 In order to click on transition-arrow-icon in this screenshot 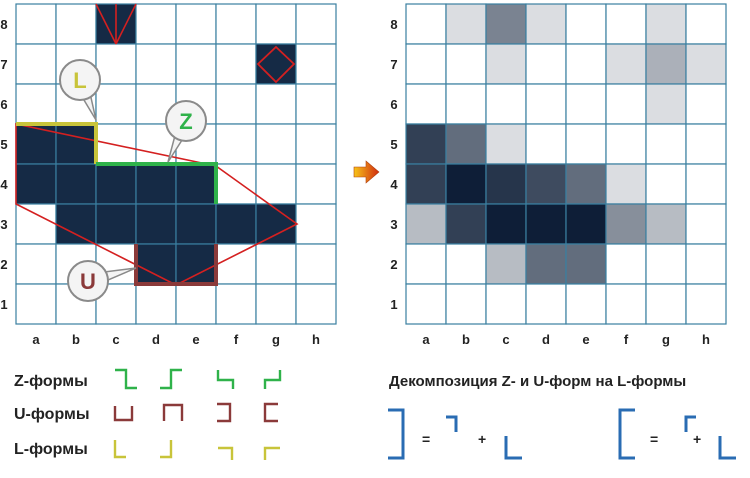, I will do `click(366, 172)`.